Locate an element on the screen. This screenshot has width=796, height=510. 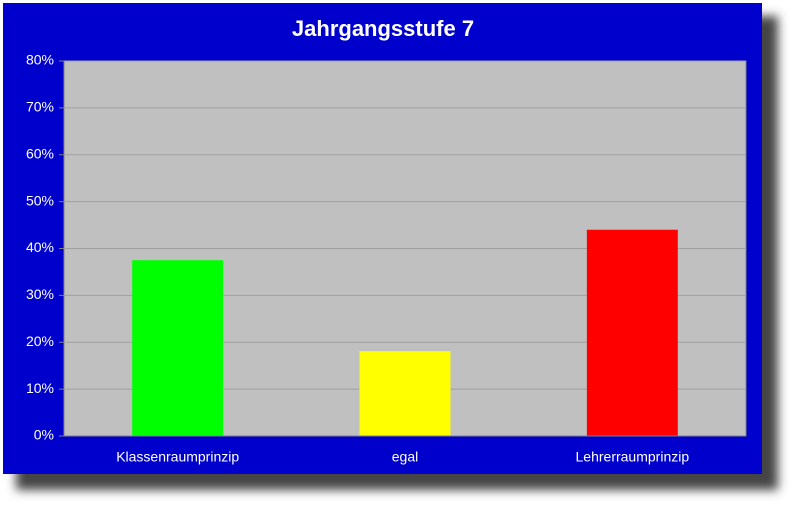
x-tick-label: Lehrerraumprinzip is located at coordinates (633, 457).